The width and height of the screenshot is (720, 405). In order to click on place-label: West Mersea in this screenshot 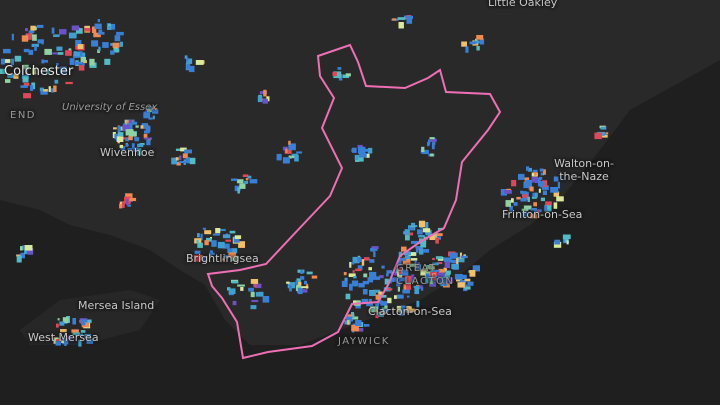, I will do `click(63, 337)`.